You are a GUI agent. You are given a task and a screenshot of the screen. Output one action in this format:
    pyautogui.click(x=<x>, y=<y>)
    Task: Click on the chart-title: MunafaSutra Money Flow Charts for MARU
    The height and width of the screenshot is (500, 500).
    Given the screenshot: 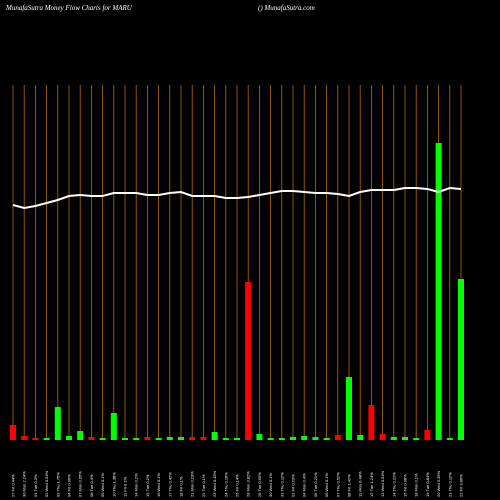 What is the action you would take?
    pyautogui.click(x=69, y=8)
    